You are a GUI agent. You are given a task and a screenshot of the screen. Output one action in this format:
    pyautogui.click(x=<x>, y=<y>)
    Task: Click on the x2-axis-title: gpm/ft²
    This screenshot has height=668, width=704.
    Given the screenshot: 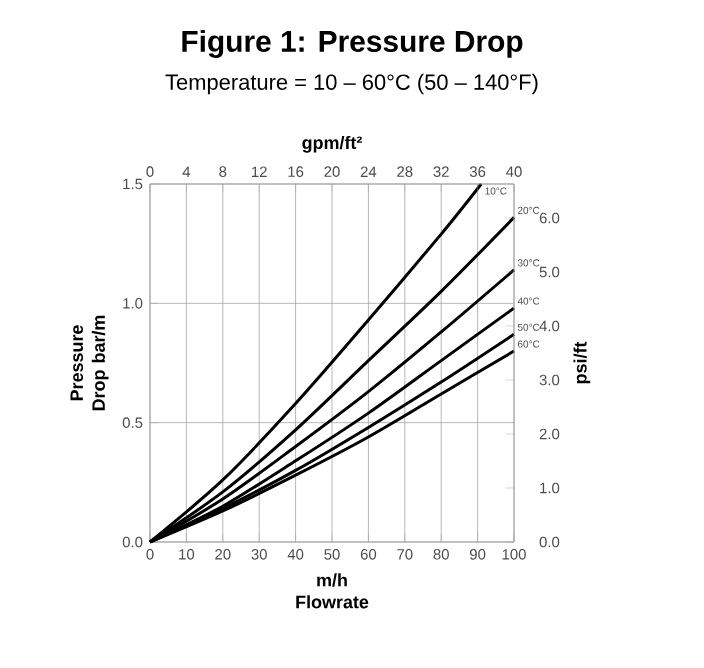 What is the action you would take?
    pyautogui.click(x=332, y=144)
    